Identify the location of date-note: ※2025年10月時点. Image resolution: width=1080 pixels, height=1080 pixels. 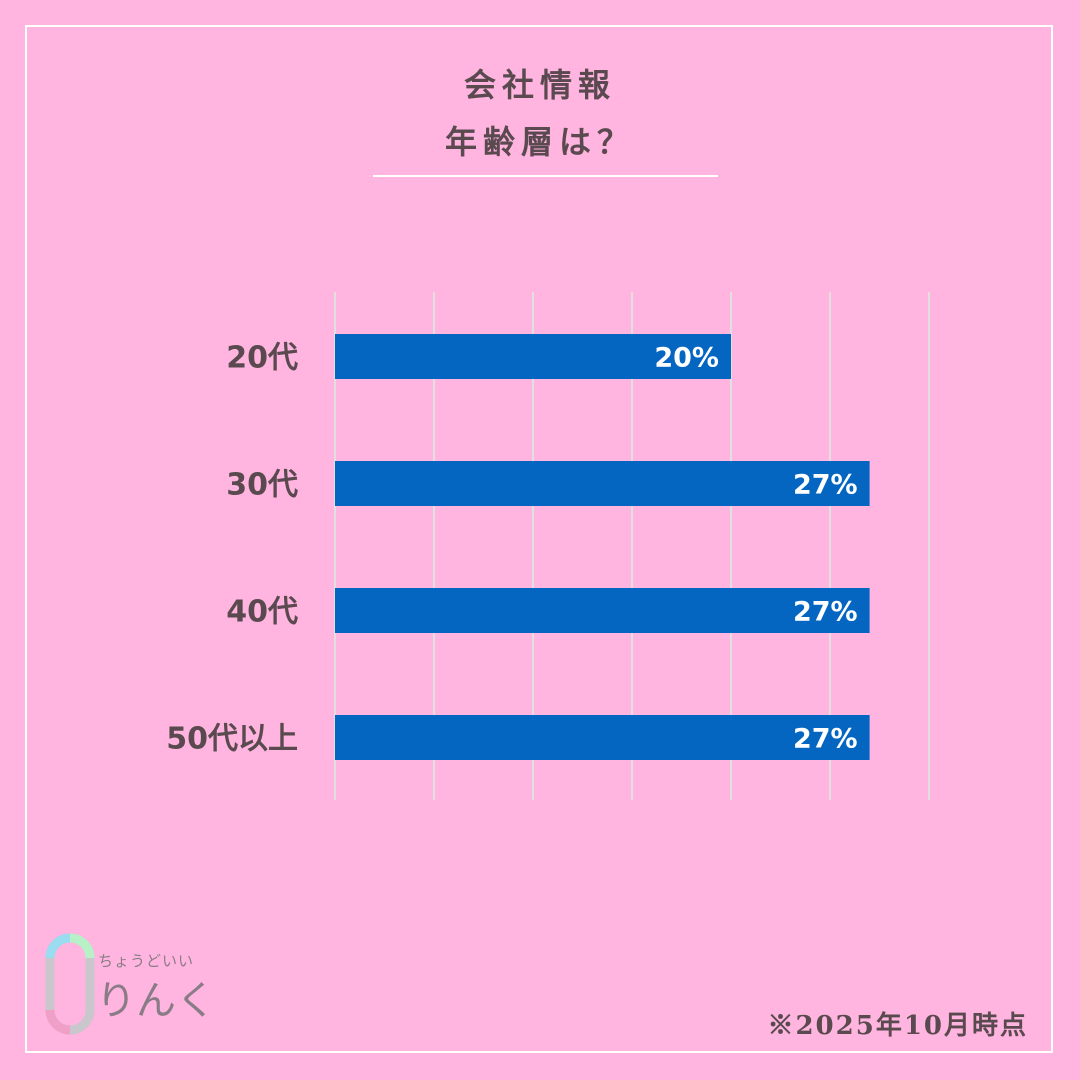
(897, 1026).